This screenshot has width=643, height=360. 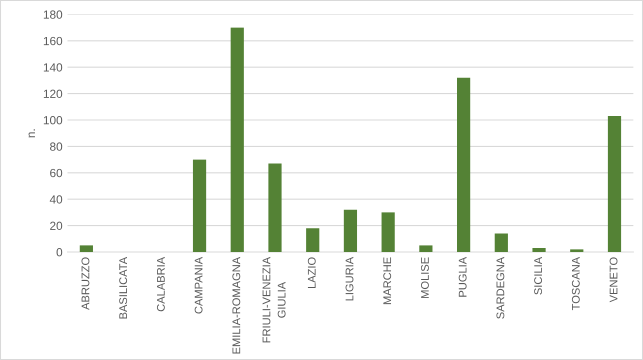 What do you see at coordinates (160, 284) in the screenshot?
I see `x-tick-label: CALABRIA` at bounding box center [160, 284].